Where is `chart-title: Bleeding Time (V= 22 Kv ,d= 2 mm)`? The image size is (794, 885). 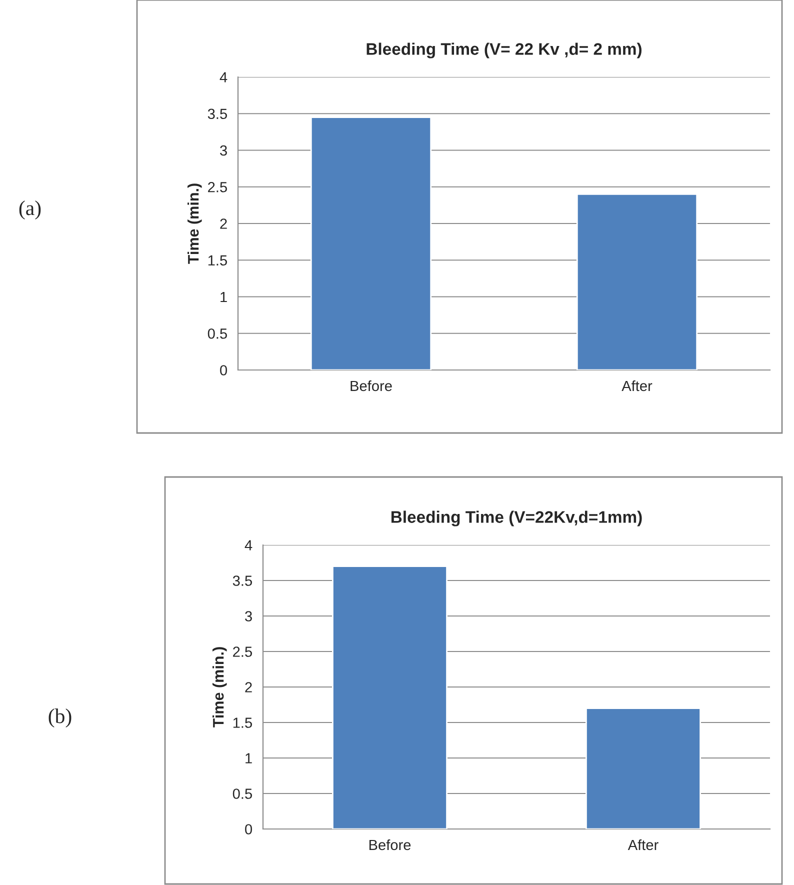
chart-title: Bleeding Time (V= 22 Kv ,d= 2 mm) is located at coordinates (504, 50).